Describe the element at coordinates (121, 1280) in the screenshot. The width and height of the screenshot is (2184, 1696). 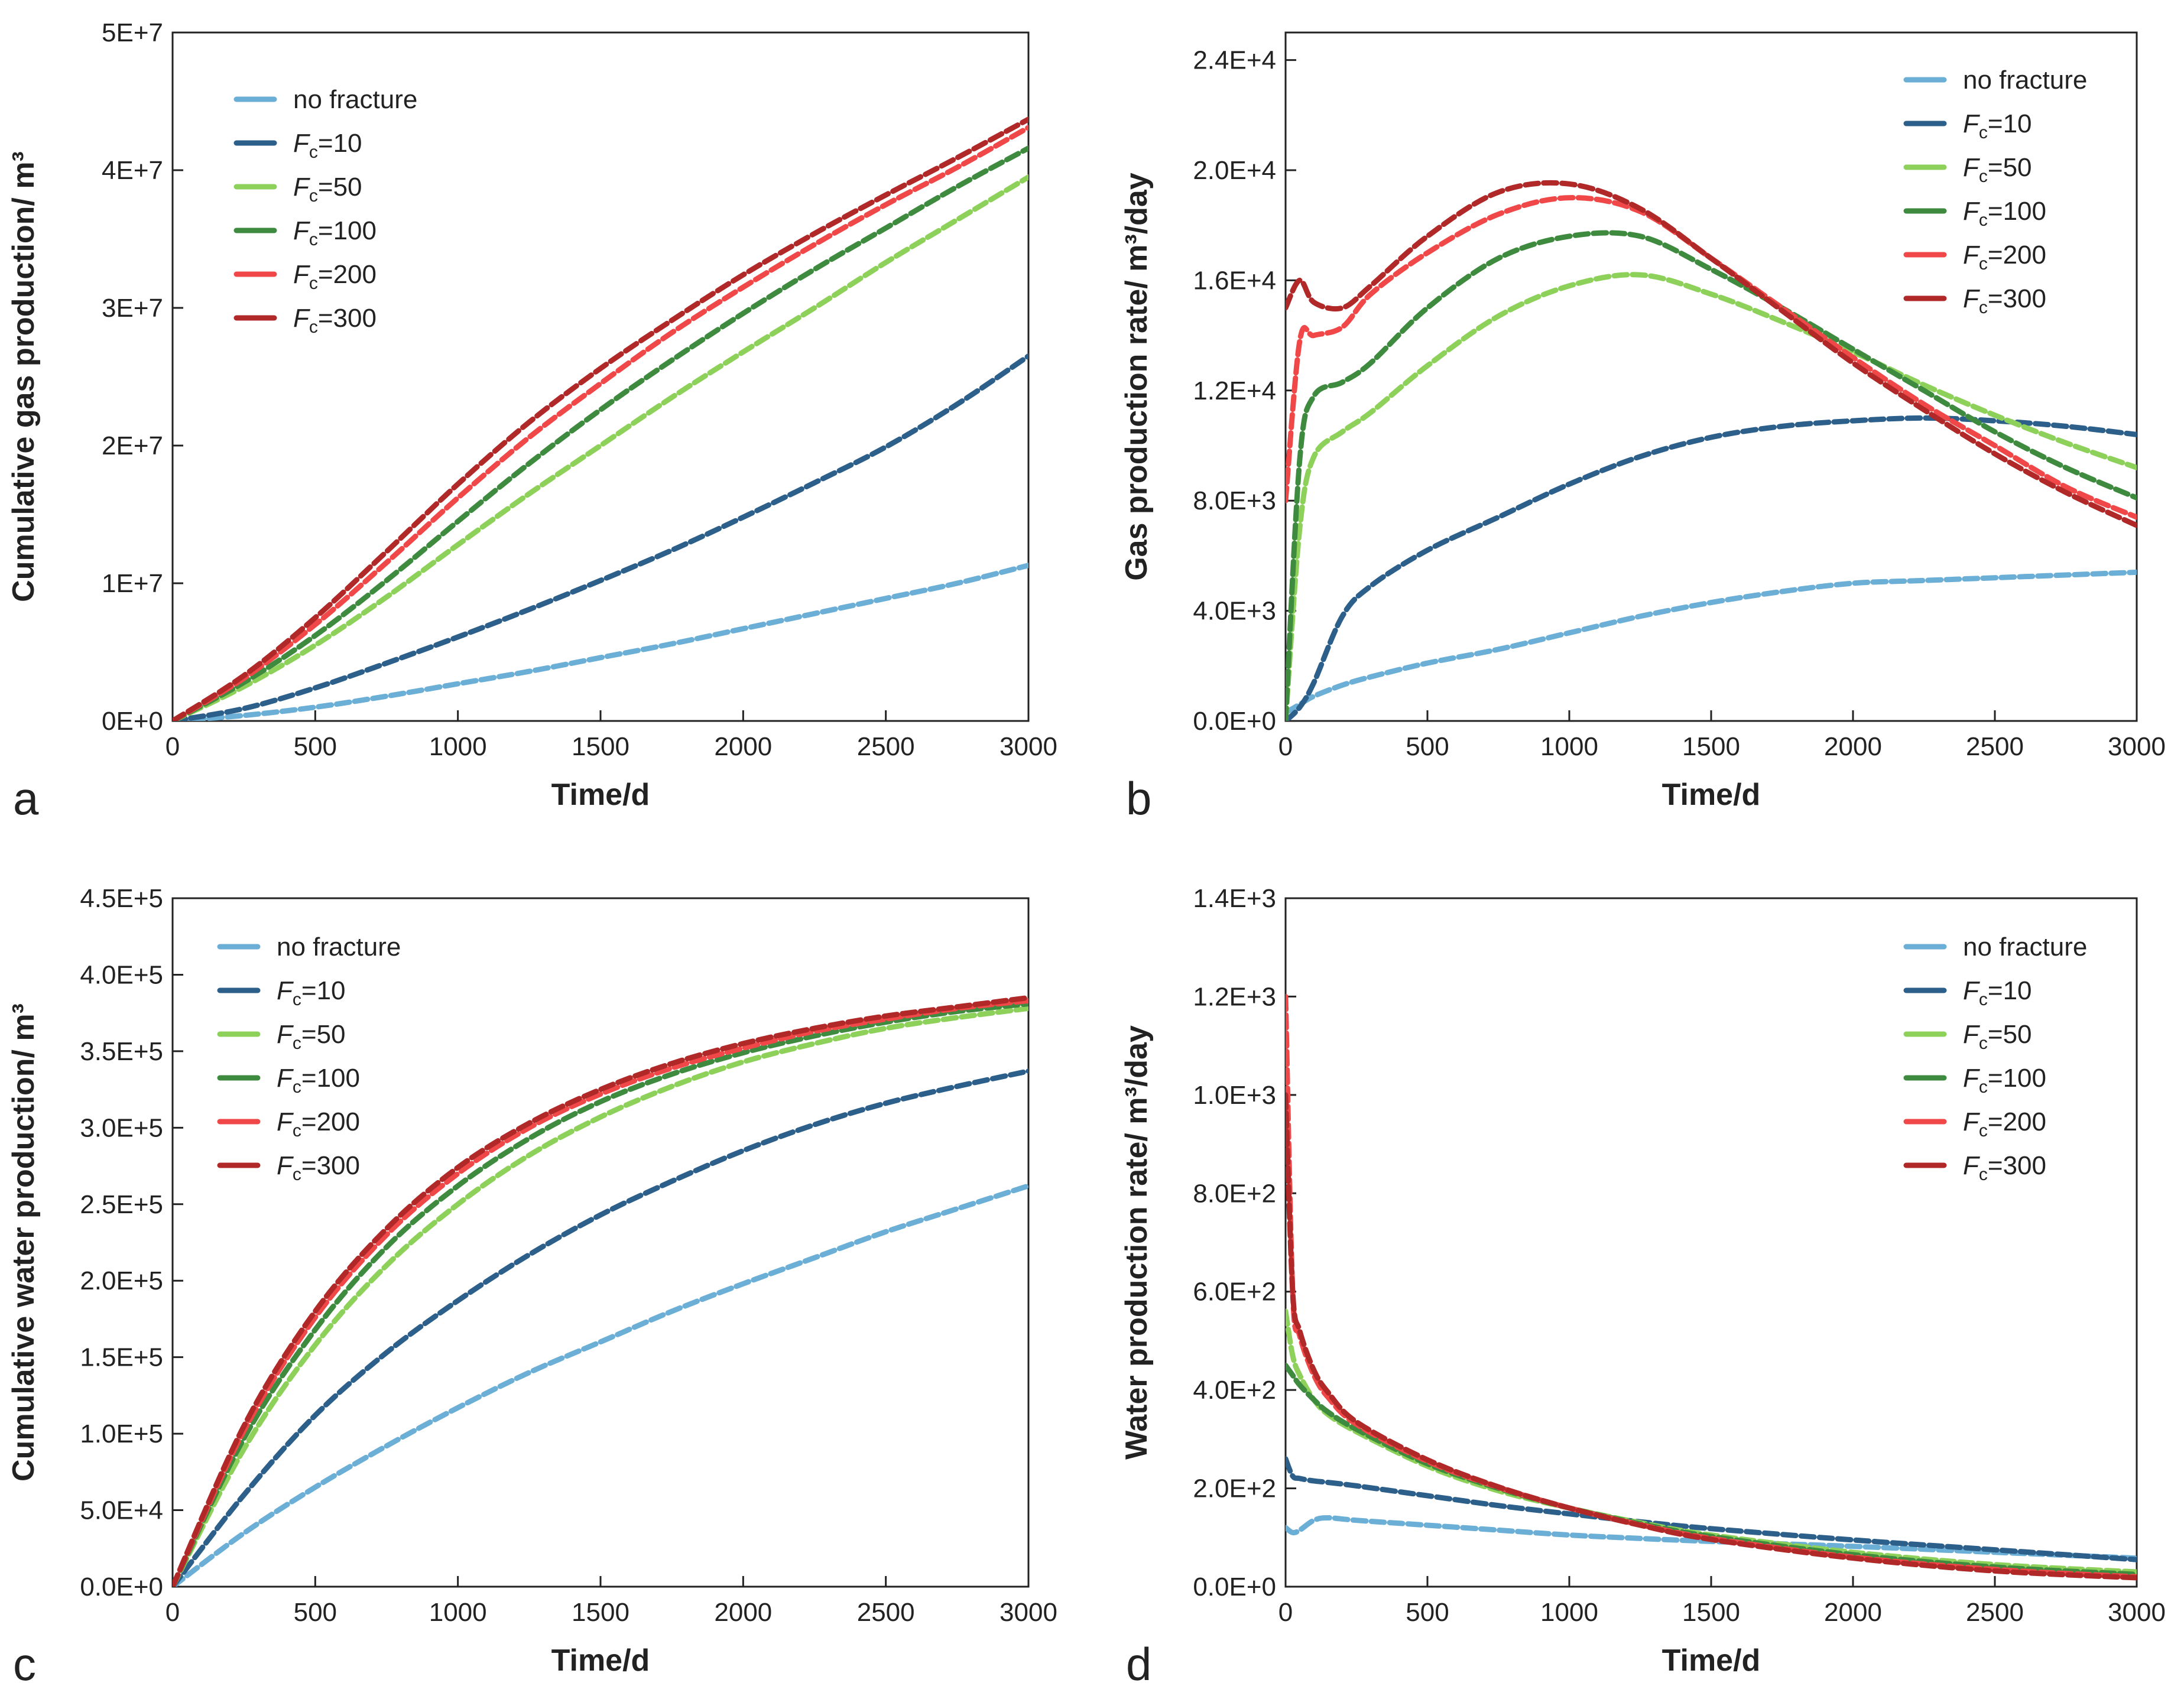
I see `y-tick-label: 2.0E+5` at that location.